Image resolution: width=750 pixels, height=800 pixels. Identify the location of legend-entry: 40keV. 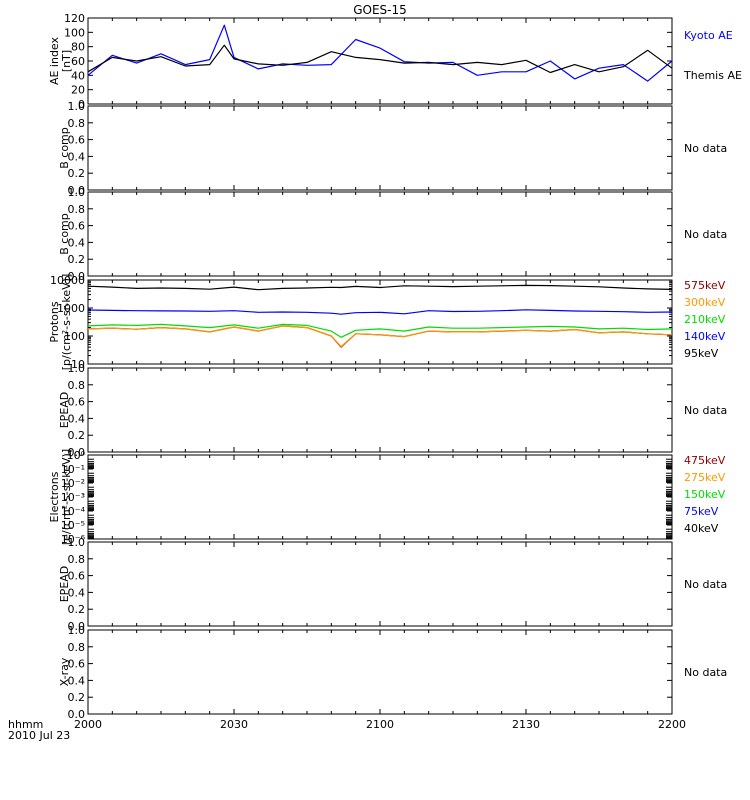
(701, 528).